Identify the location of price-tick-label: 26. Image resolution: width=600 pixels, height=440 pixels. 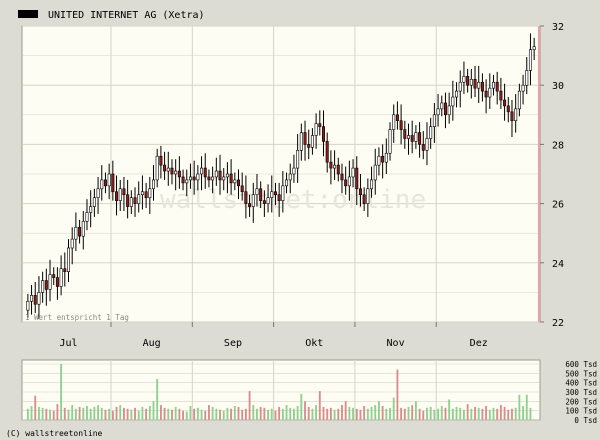
(558, 205).